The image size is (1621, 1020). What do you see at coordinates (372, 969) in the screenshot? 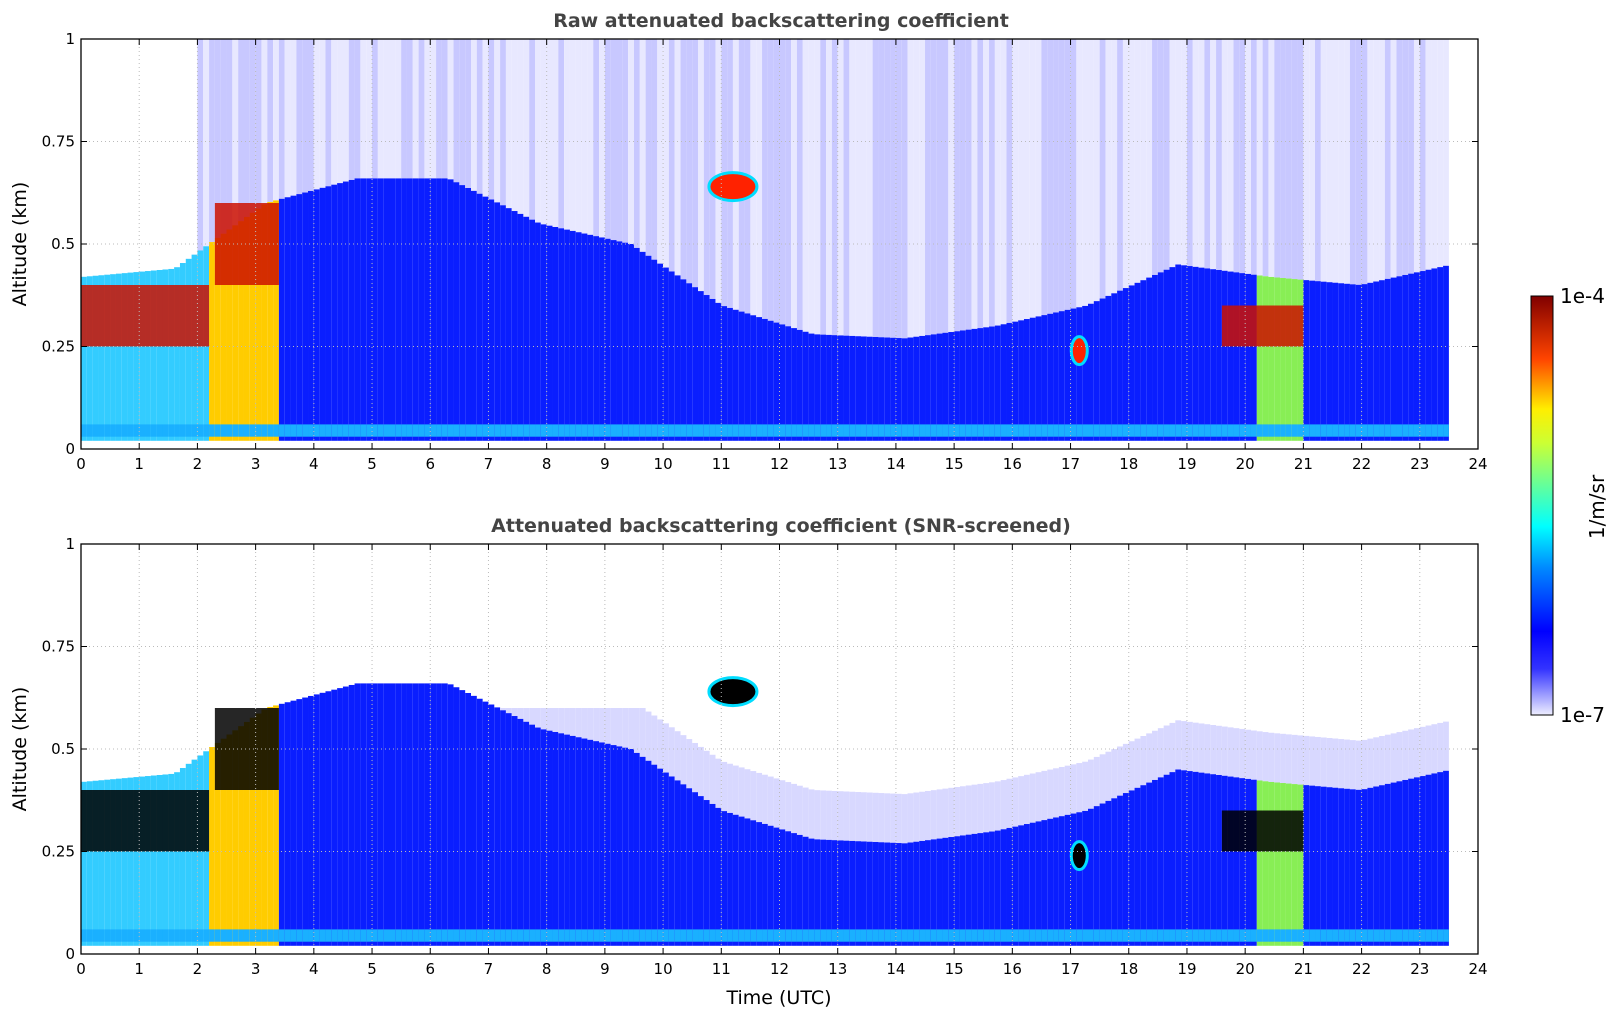
I see `x-tick-label: 5` at bounding box center [372, 969].